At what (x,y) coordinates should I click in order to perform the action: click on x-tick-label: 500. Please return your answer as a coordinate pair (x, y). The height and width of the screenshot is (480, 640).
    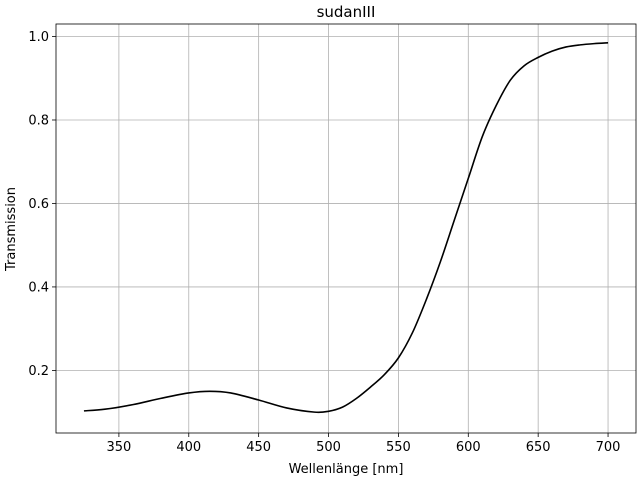
    Looking at the image, I should click on (328, 447).